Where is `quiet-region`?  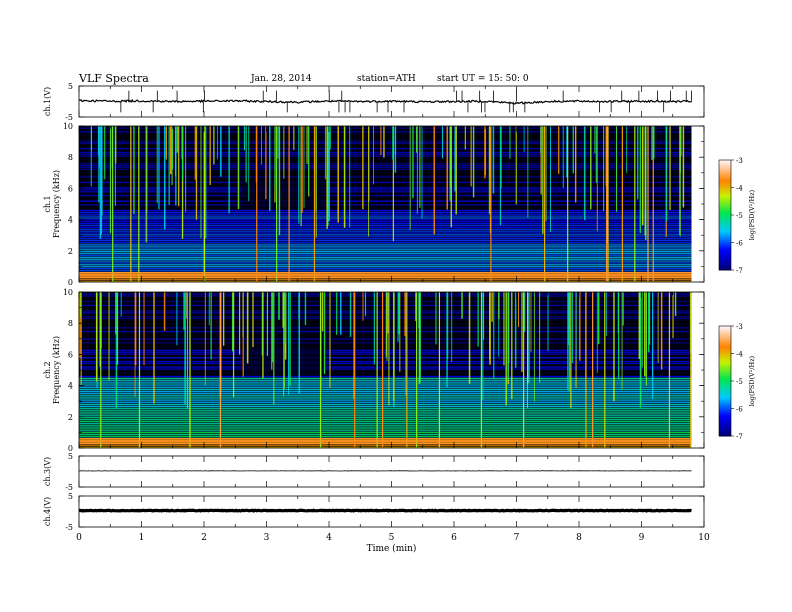
quiet-region is located at coordinates (283, 194).